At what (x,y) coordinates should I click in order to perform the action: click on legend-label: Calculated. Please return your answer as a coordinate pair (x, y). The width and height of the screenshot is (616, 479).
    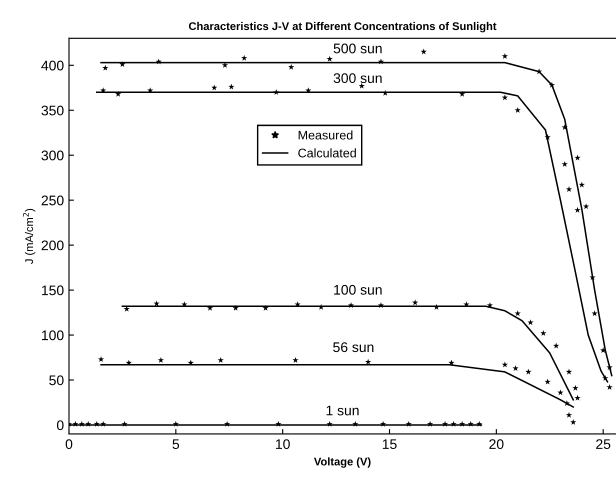
    Looking at the image, I should click on (327, 153).